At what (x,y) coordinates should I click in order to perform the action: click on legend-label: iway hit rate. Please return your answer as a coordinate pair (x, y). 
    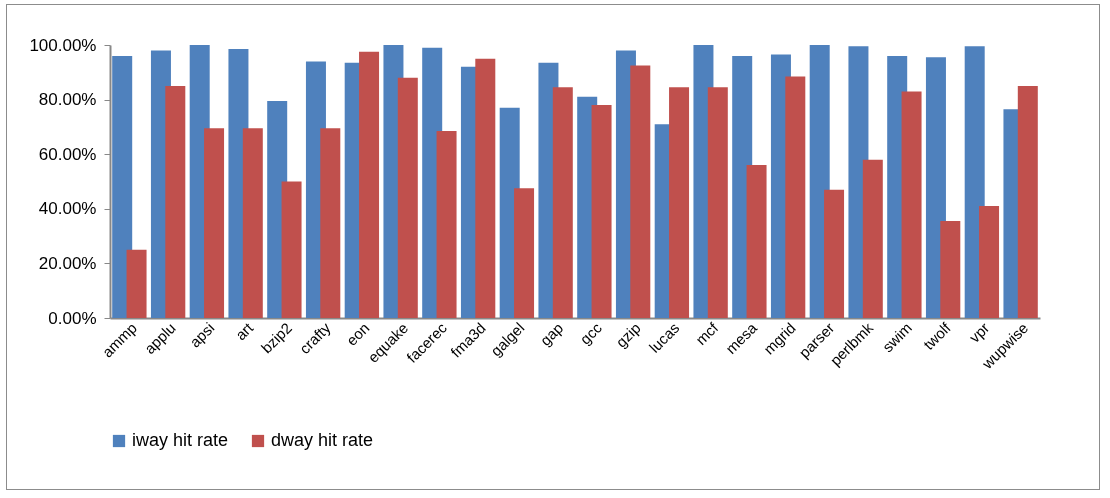
    Looking at the image, I should click on (180, 440).